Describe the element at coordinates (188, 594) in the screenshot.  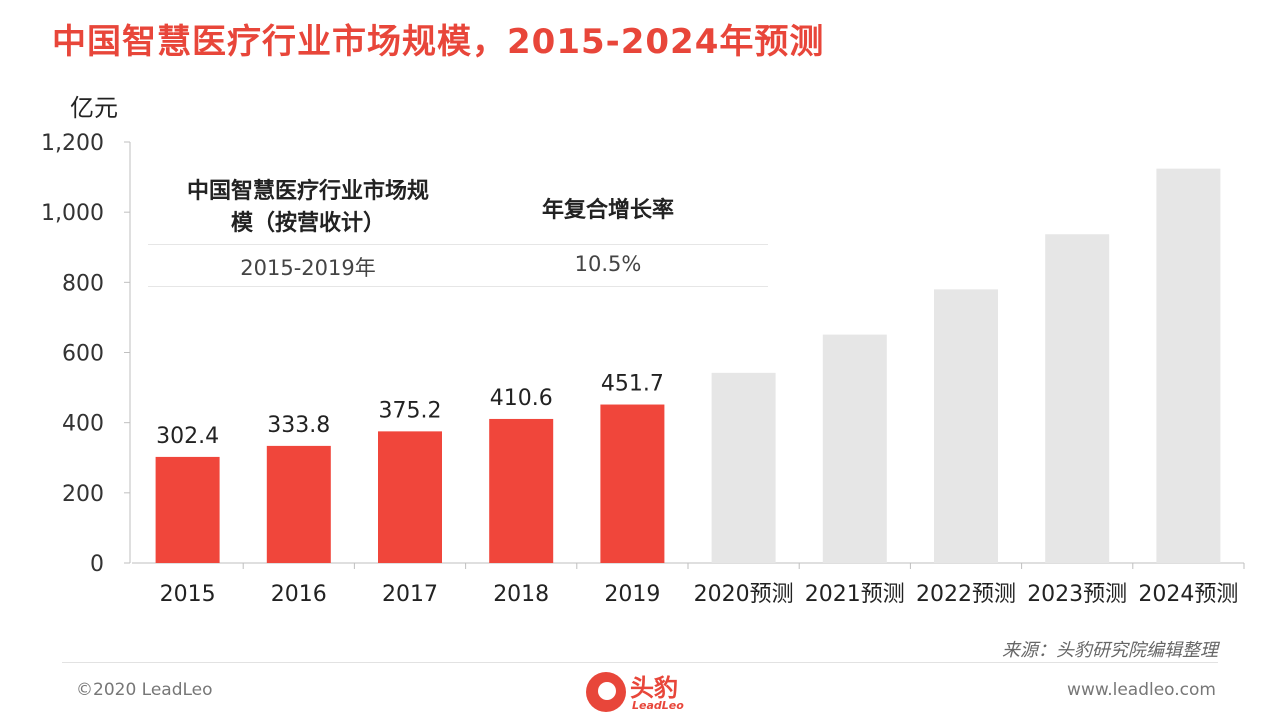
I see `x-tick-label: 2015` at that location.